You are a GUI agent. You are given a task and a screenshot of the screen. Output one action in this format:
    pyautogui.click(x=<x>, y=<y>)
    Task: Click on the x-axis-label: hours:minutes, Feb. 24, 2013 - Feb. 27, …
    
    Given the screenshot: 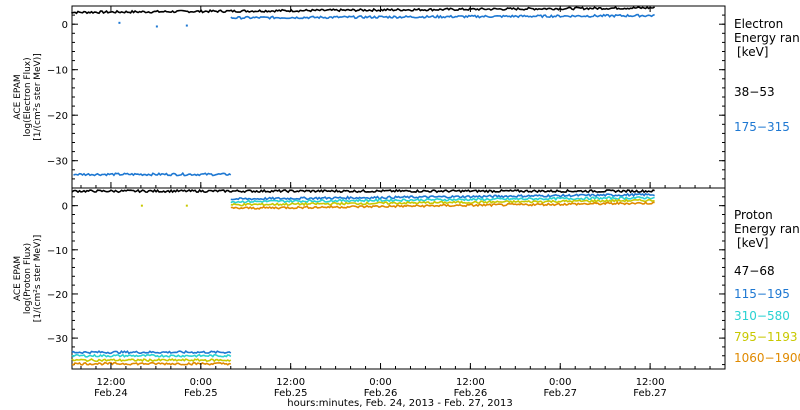 What is the action you would take?
    pyautogui.click(x=399, y=403)
    